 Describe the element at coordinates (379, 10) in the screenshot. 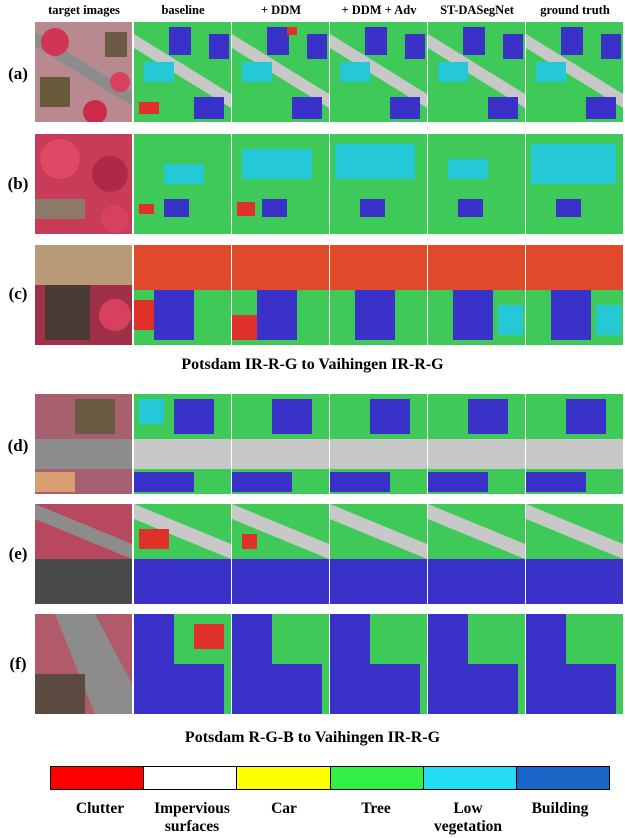

I see `column-header-ddm-adv: + DDM + Adv` at that location.